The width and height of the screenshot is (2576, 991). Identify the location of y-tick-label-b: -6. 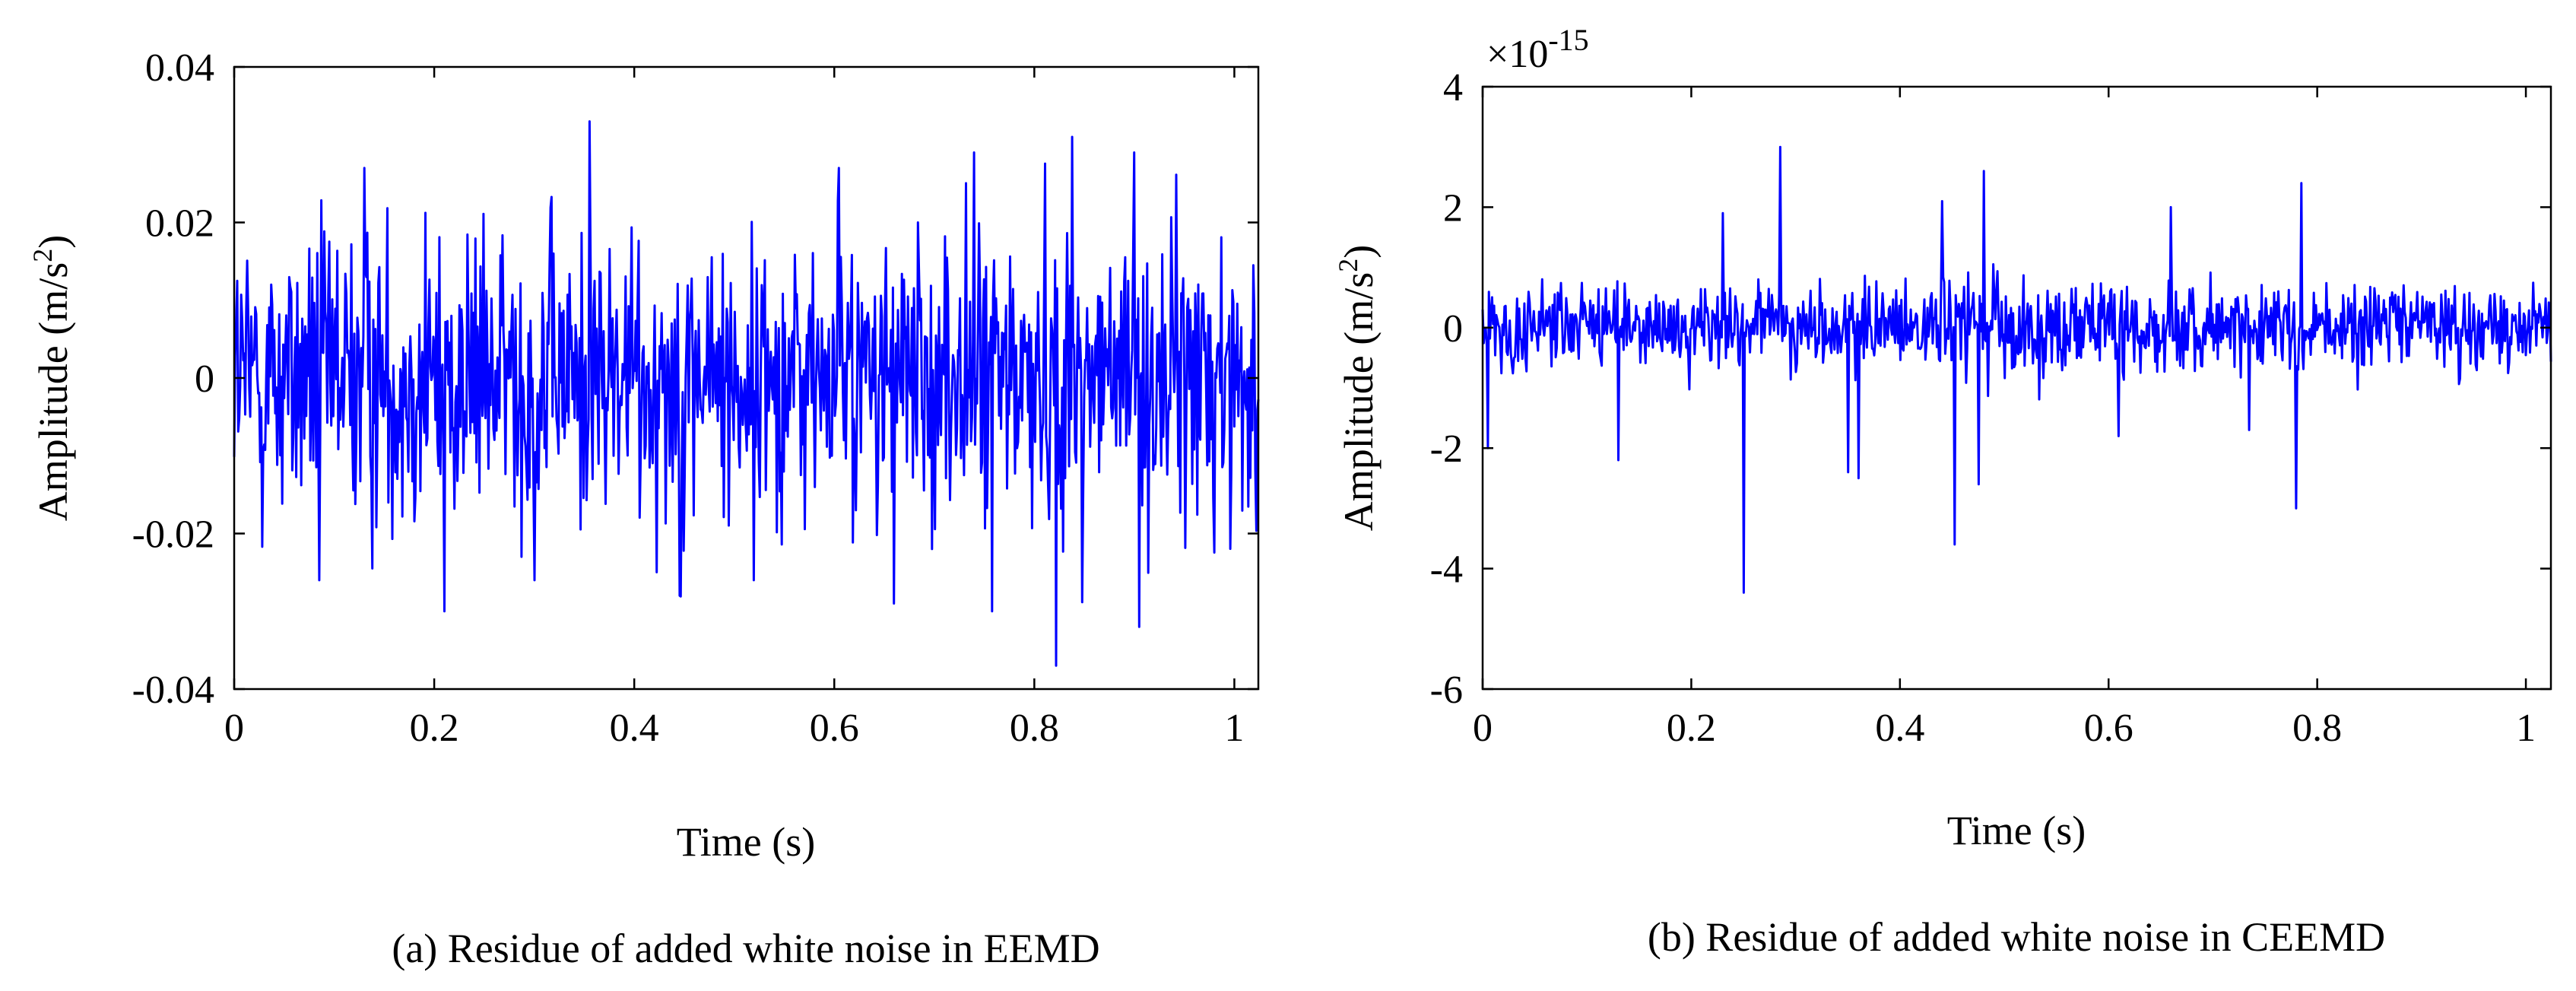
(1447, 690).